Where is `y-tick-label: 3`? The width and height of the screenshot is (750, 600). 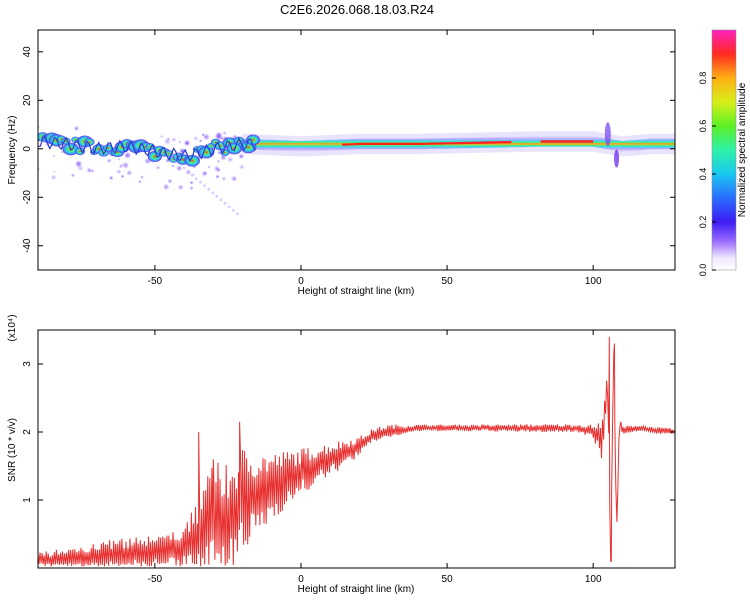 y-tick-label: 3 is located at coordinates (27, 364).